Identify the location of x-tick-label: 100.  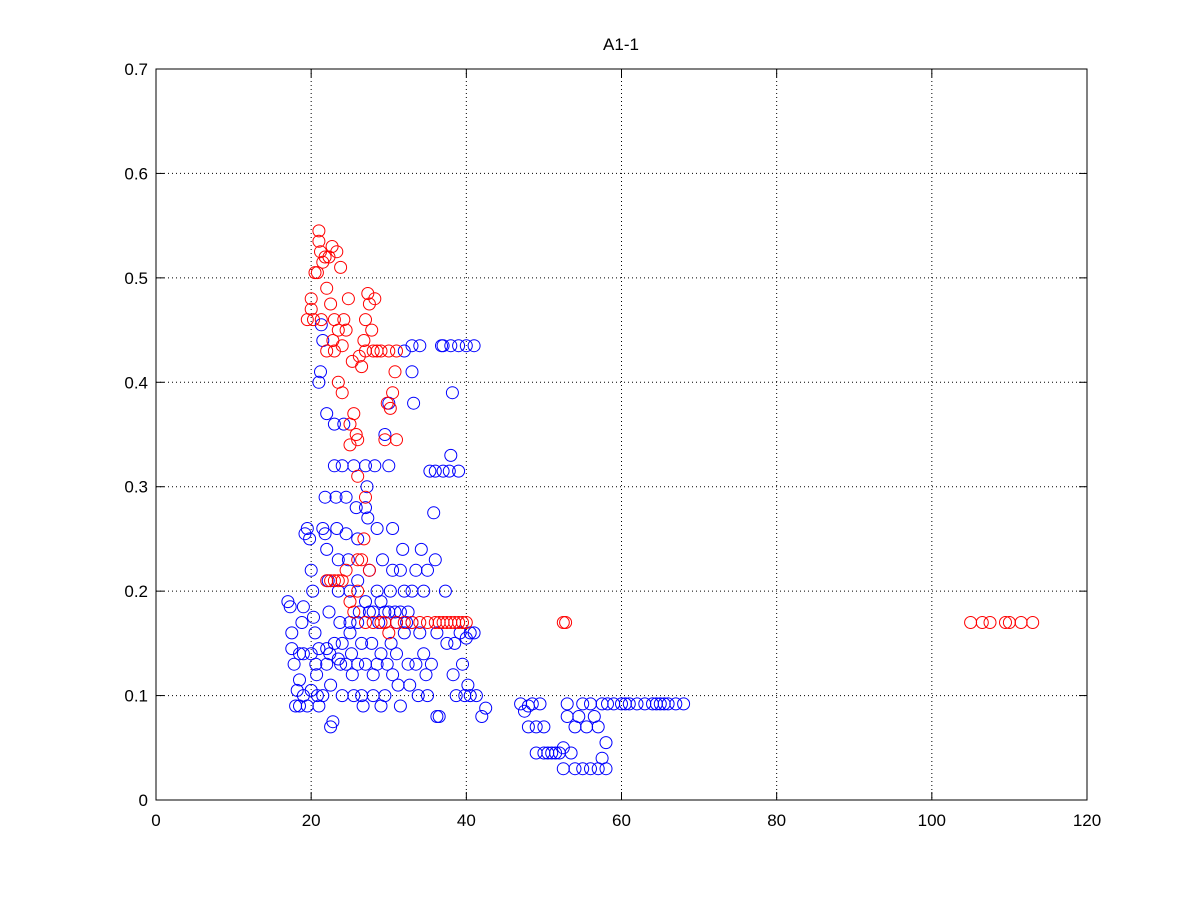
(932, 820).